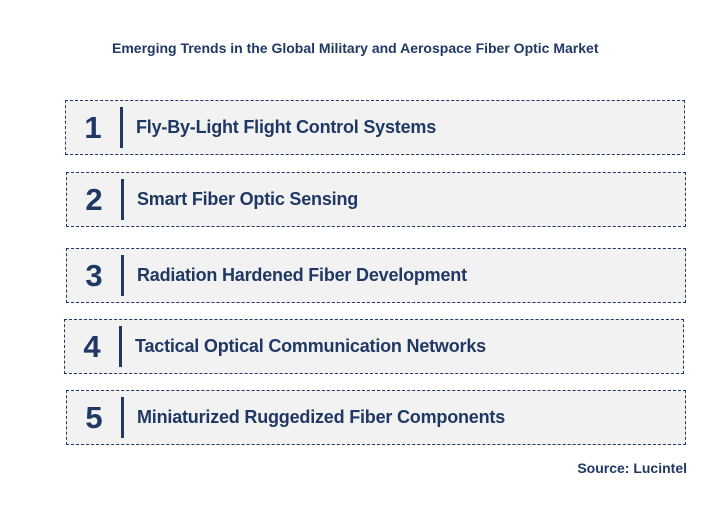 This screenshot has height=521, width=712. What do you see at coordinates (310, 346) in the screenshot?
I see `trend-label: Tactical Optical Communication Networks` at bounding box center [310, 346].